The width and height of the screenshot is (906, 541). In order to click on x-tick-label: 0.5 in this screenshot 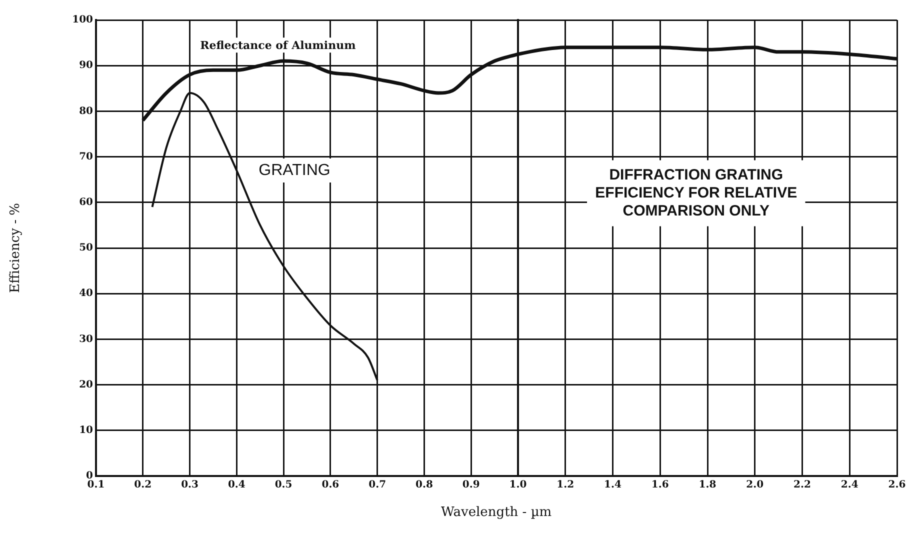, I will do `click(283, 485)`.